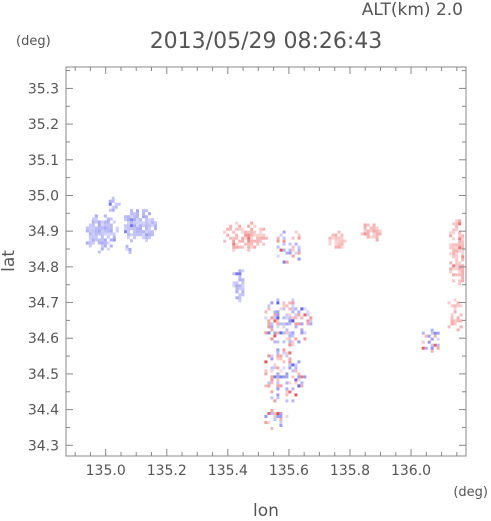  I want to click on y-tick-label: 35.3, so click(43, 89).